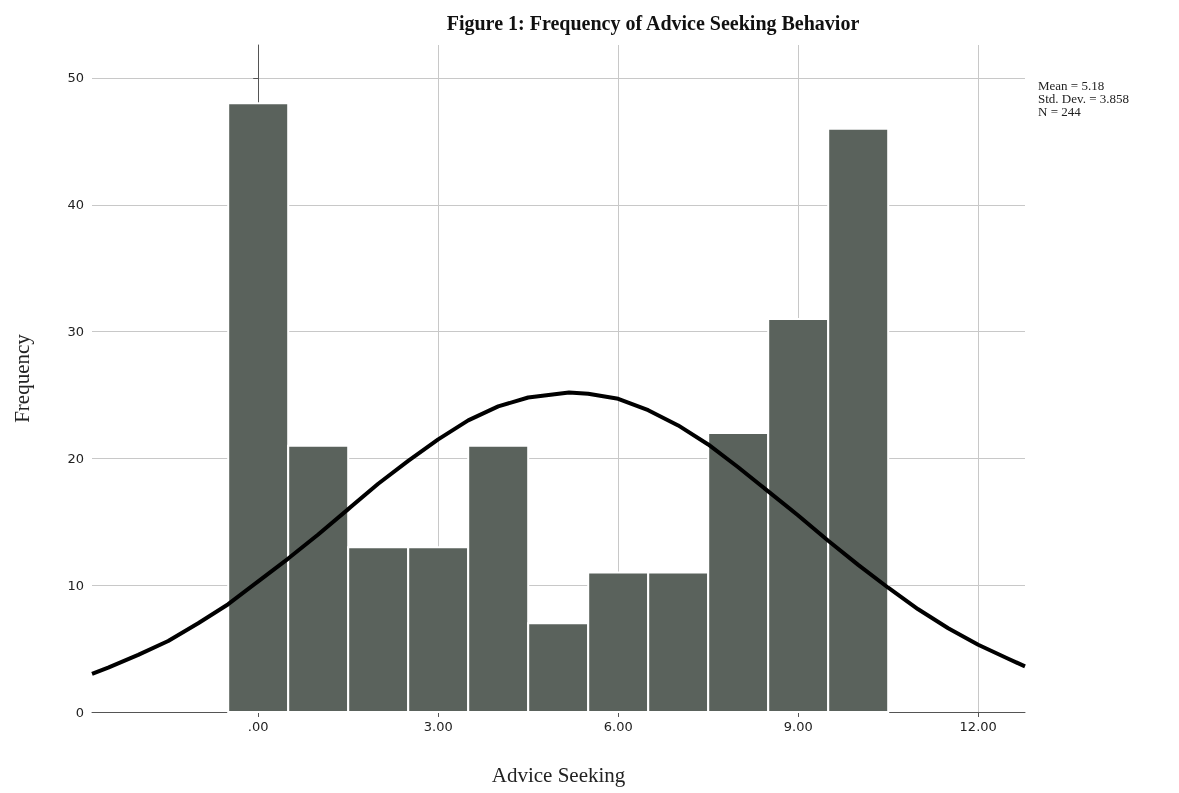 This screenshot has height=793, width=1179. I want to click on text: Mean = 5.18, so click(1071, 85).